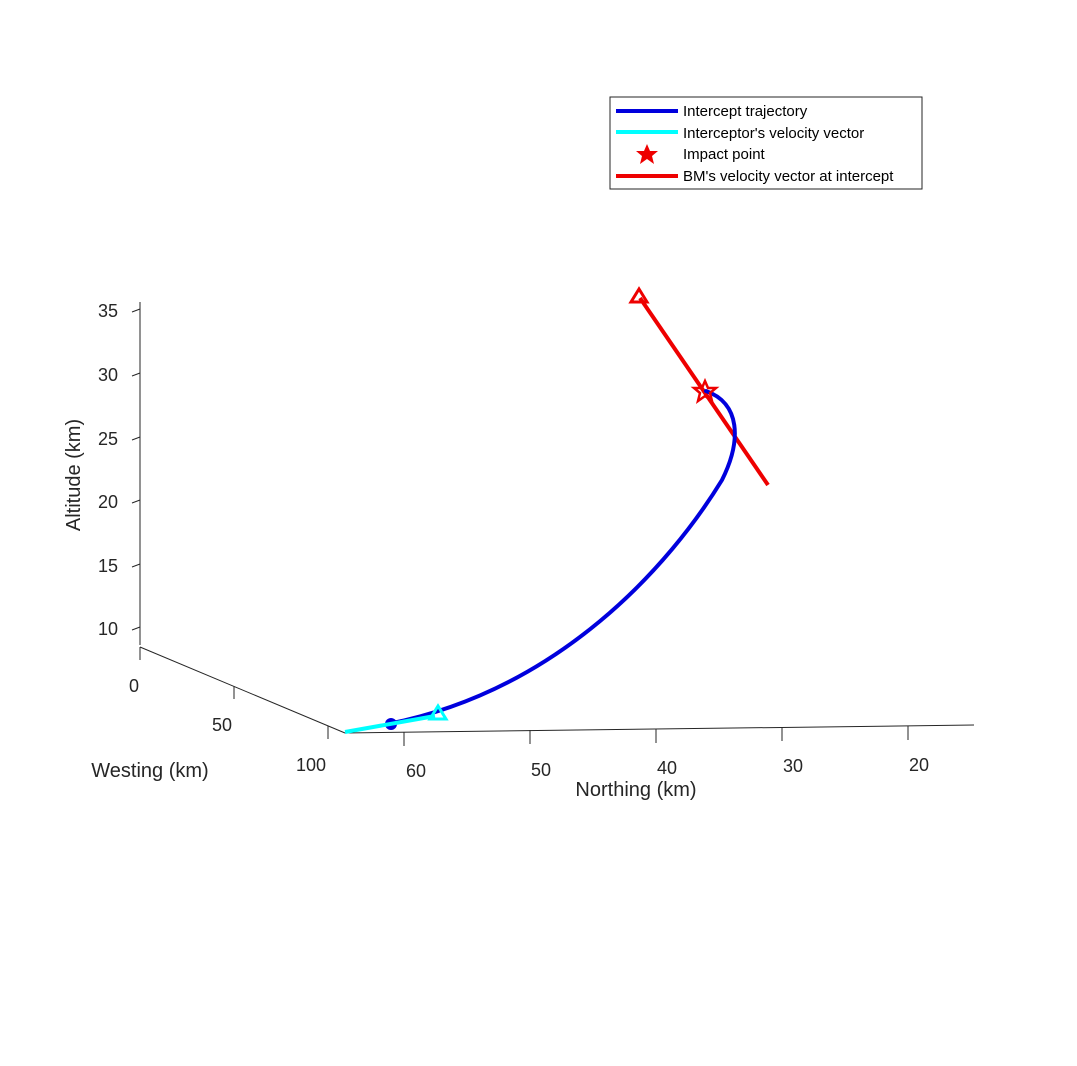 Image resolution: width=1077 pixels, height=1066 pixels. What do you see at coordinates (134, 686) in the screenshot?
I see `west-tick-label: 0` at bounding box center [134, 686].